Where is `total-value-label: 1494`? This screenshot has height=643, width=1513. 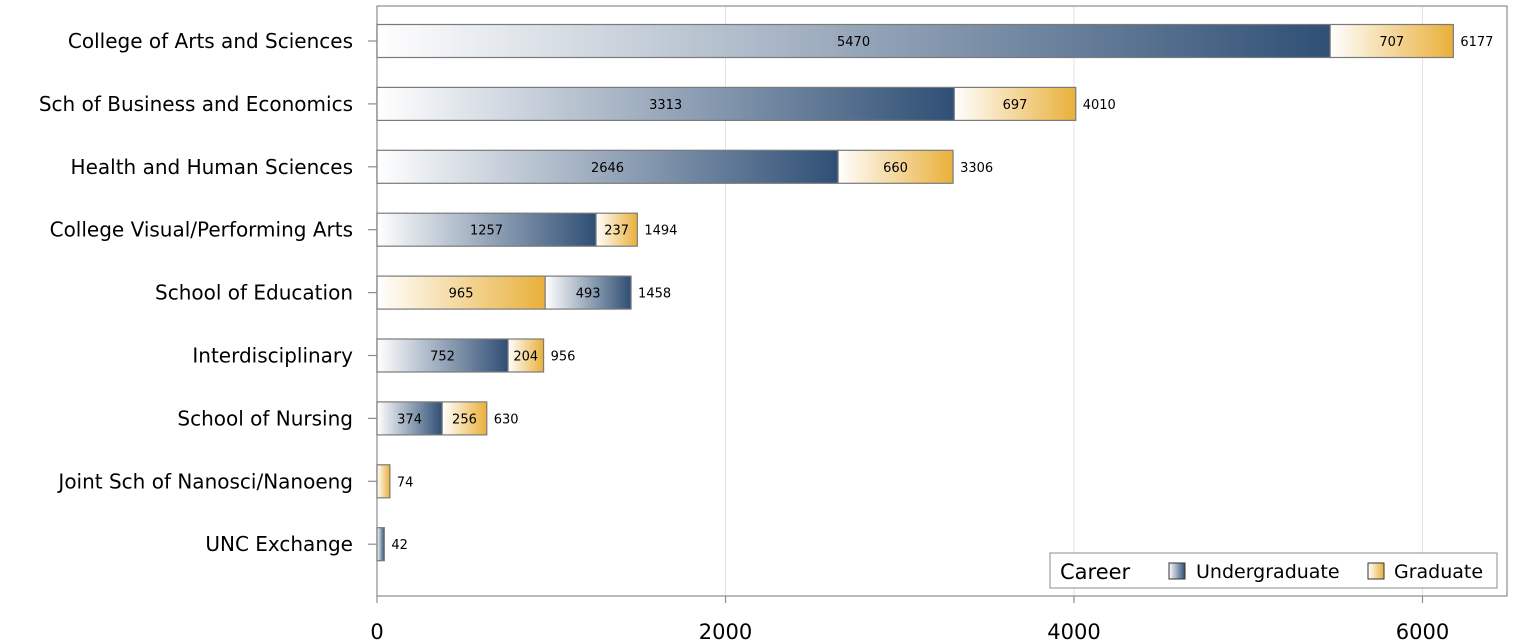 total-value-label: 1494 is located at coordinates (660, 231).